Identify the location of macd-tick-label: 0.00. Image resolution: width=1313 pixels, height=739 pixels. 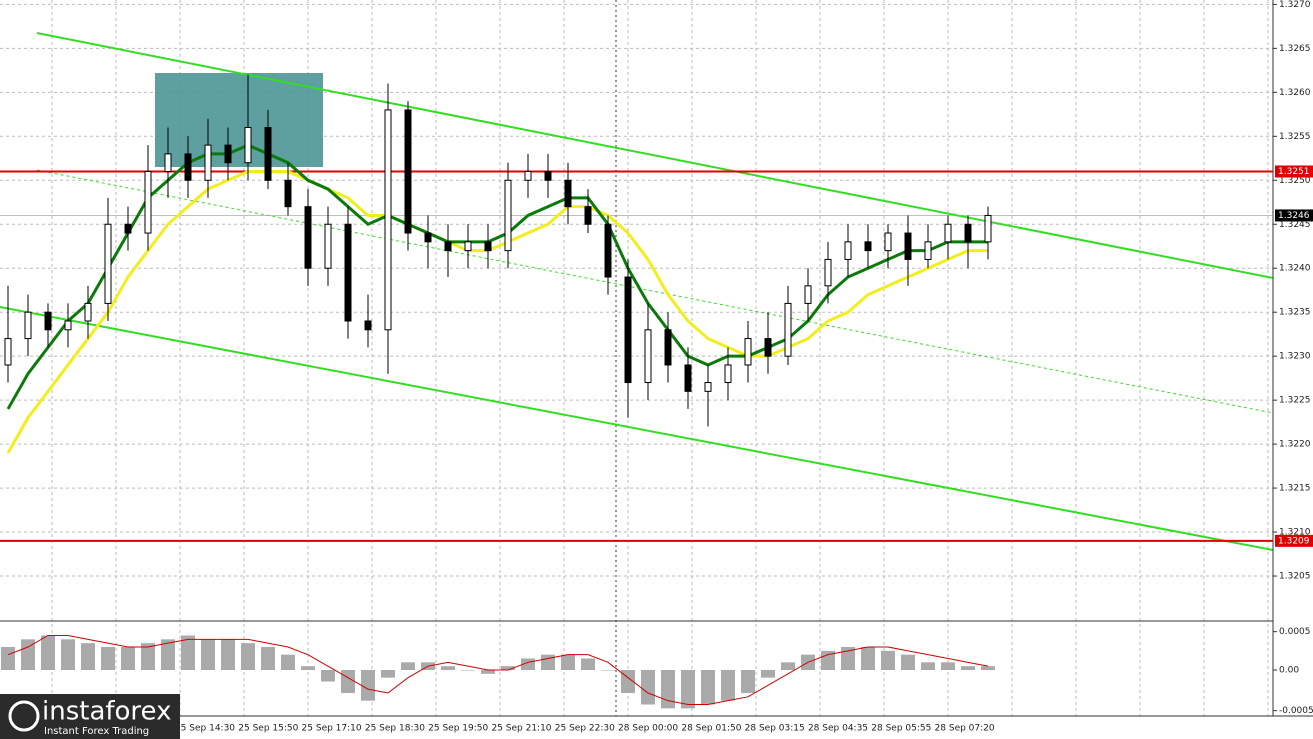
(1289, 671).